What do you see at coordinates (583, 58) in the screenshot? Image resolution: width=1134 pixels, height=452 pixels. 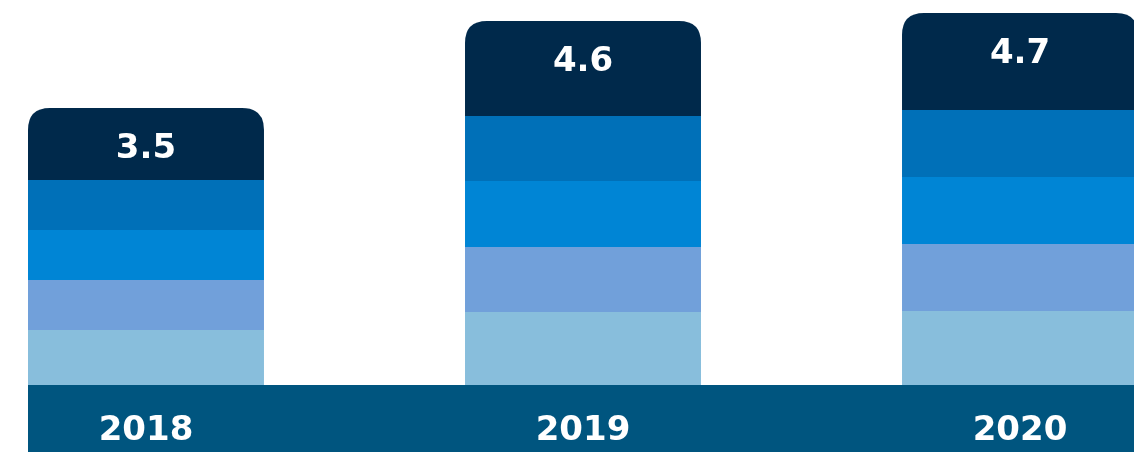 I see `data-label: 4.6` at bounding box center [583, 58].